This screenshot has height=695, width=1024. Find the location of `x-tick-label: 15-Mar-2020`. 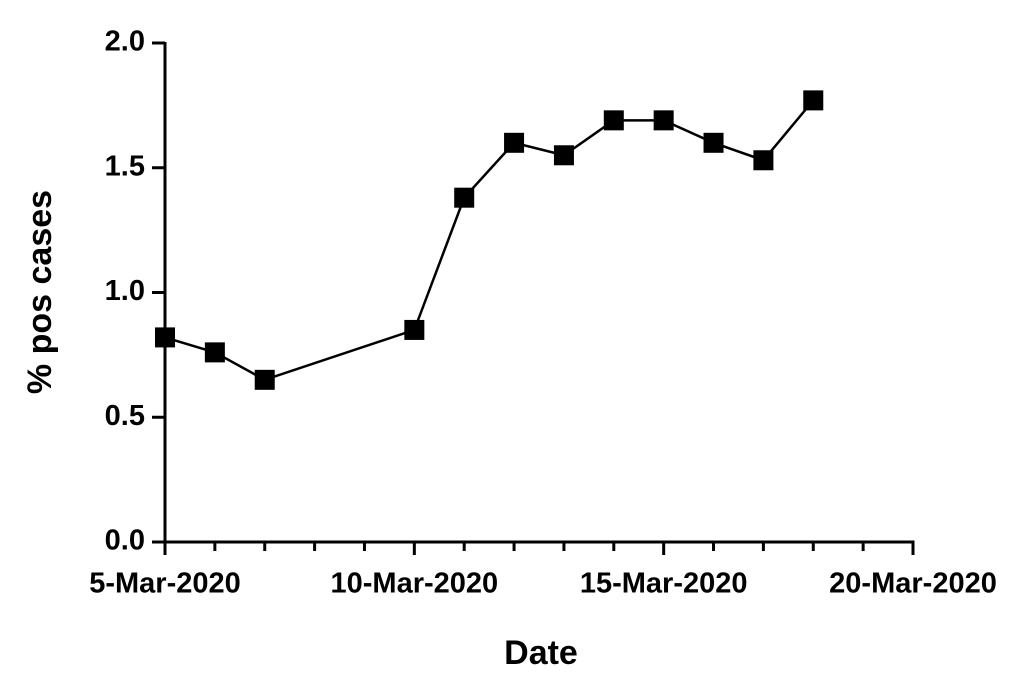

x-tick-label: 15-Mar-2020 is located at coordinates (664, 584).